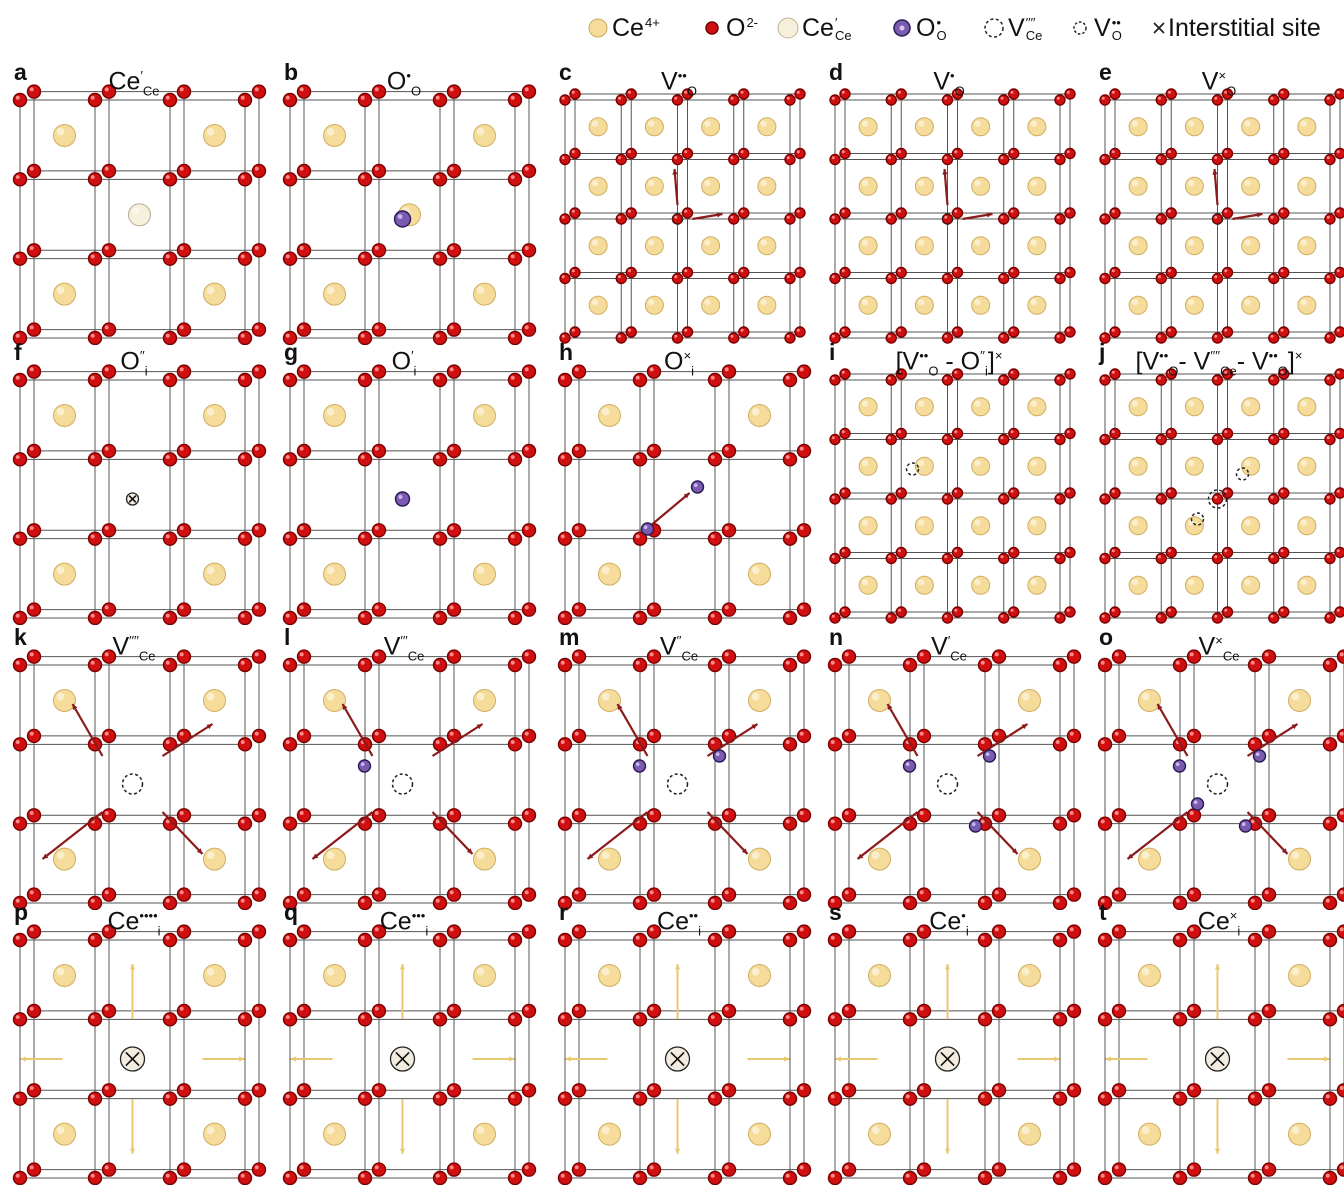 The height and width of the screenshot is (1185, 1344). I want to click on panel-title: Ce×i, so click(1214, 923).